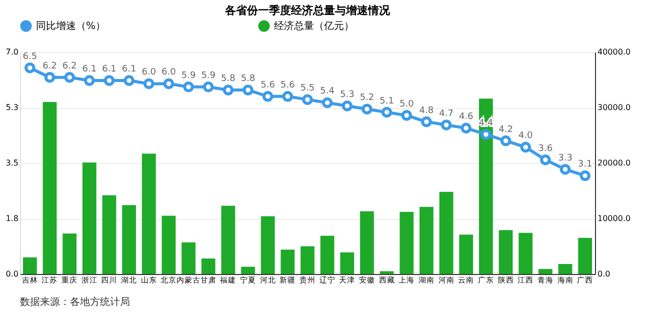  What do you see at coordinates (367, 98) in the screenshot?
I see `data-label: 5.2` at bounding box center [367, 98].